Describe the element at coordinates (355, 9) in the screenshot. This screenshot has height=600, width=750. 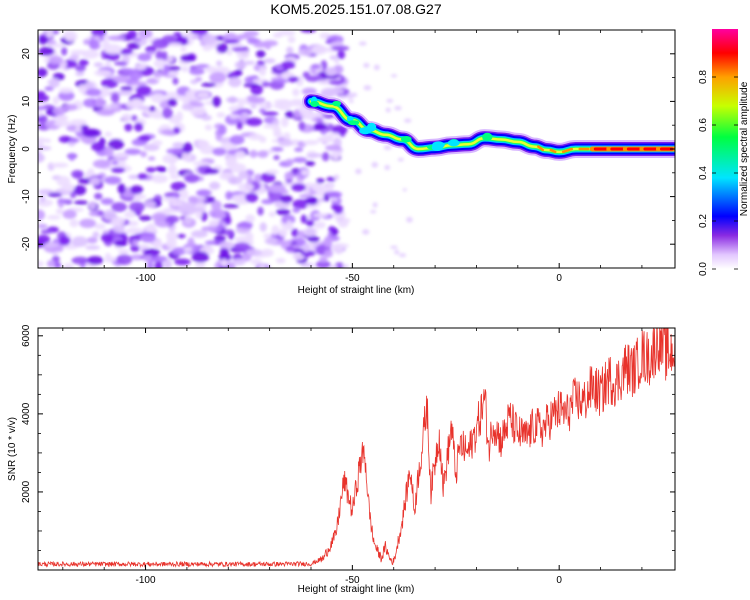
I see `chart-title: KOM5.2025.151.07.08.G27` at that location.